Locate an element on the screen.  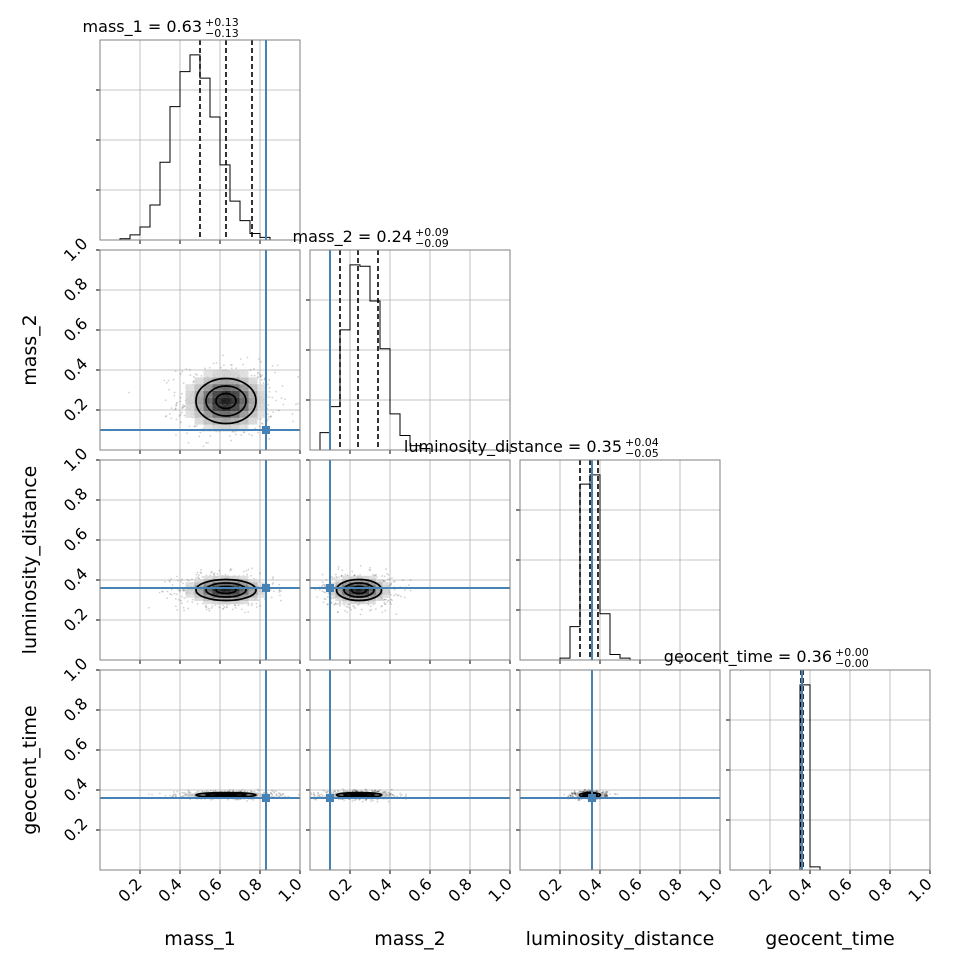
tick-label-x: 0.8 is located at coordinates (249, 889).